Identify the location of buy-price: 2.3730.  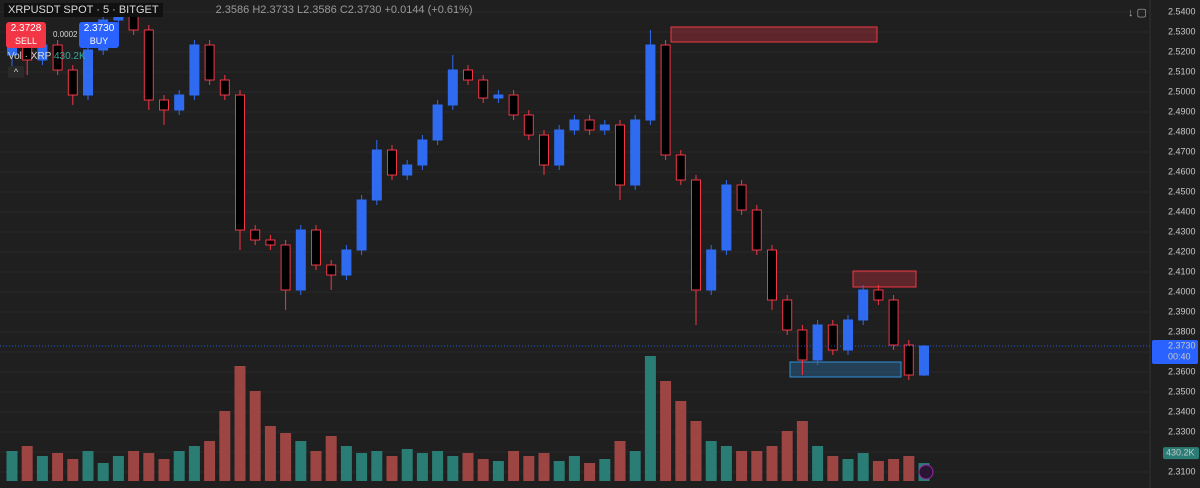
(99, 28).